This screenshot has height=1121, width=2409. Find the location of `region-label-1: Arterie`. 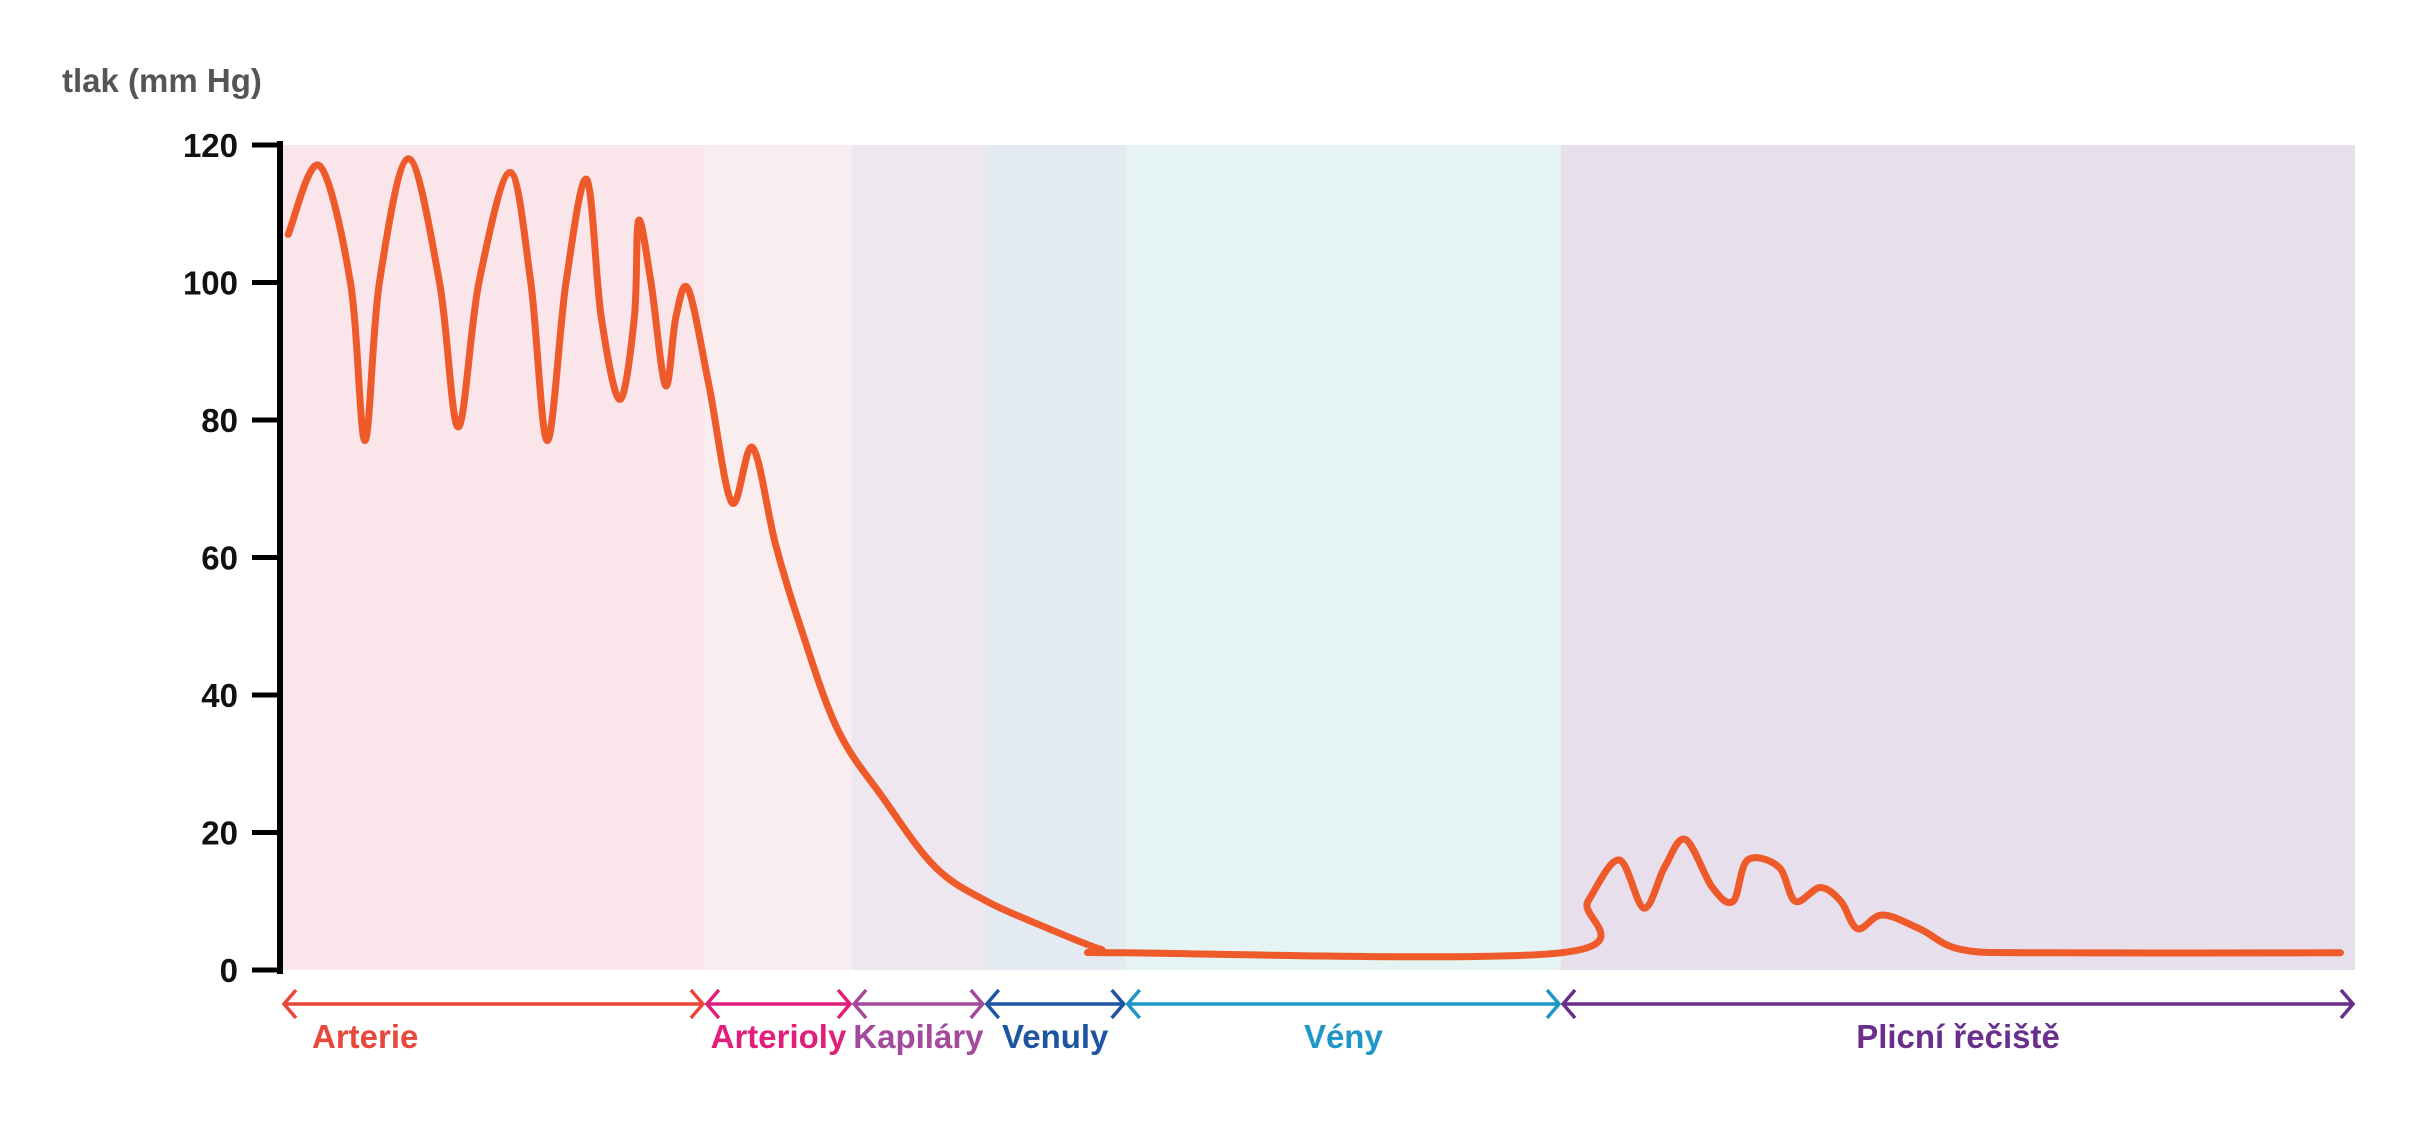

region-label-1: Arterie is located at coordinates (365, 1036).